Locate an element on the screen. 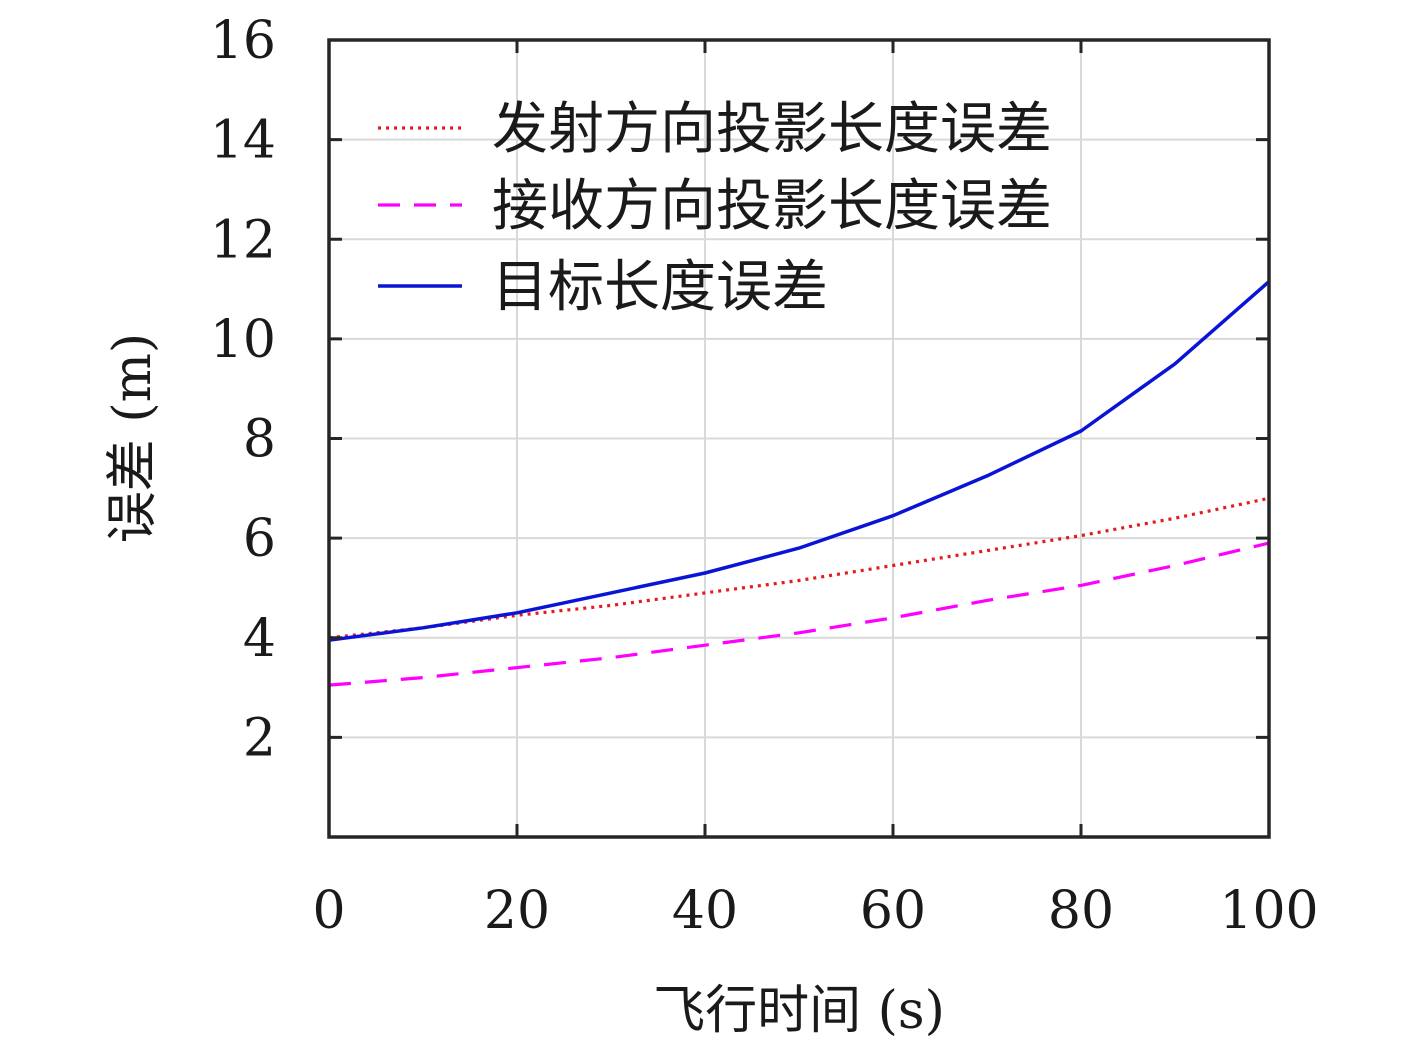 Image resolution: width=1417 pixels, height=1051 pixels. y-tick-label: 6 is located at coordinates (259, 539).